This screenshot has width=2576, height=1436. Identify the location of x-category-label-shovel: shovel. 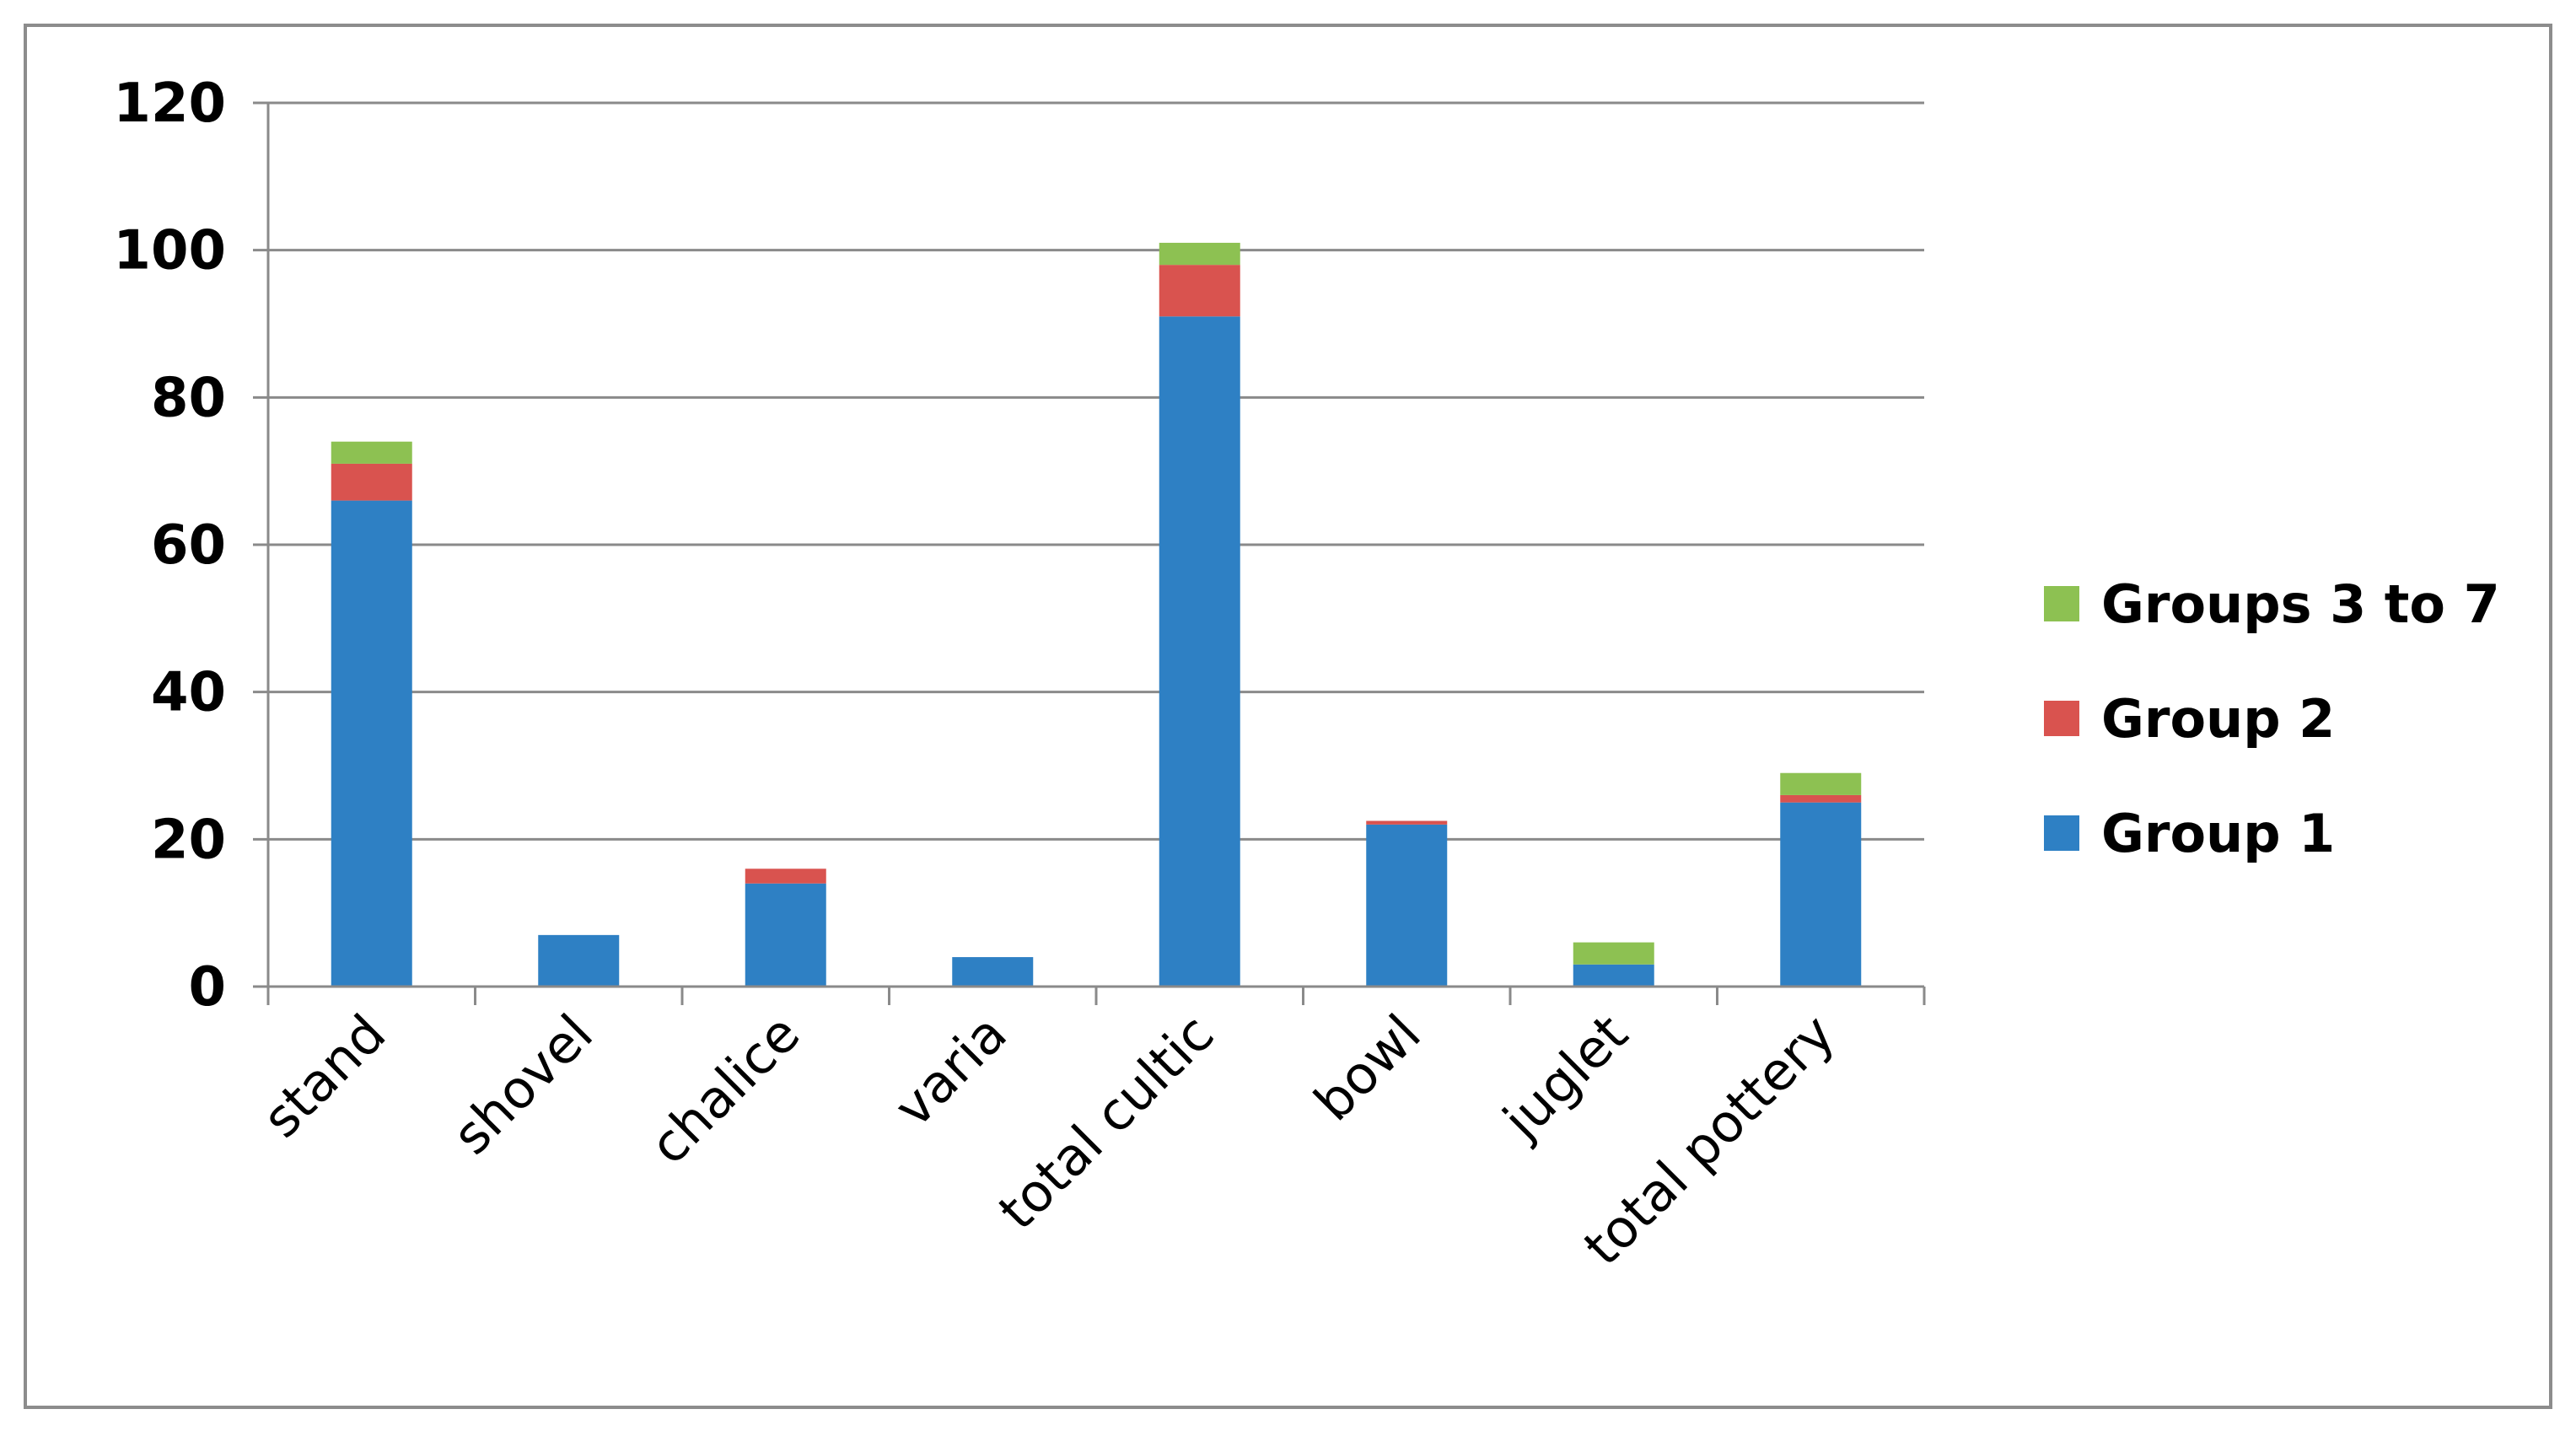
(523, 1084).